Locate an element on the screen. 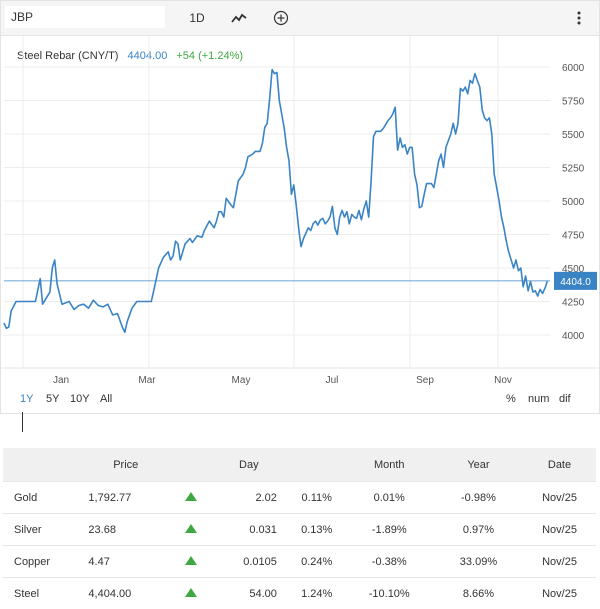 The height and width of the screenshot is (609, 600). month-change-percent: -1.89% is located at coordinates (389, 530).